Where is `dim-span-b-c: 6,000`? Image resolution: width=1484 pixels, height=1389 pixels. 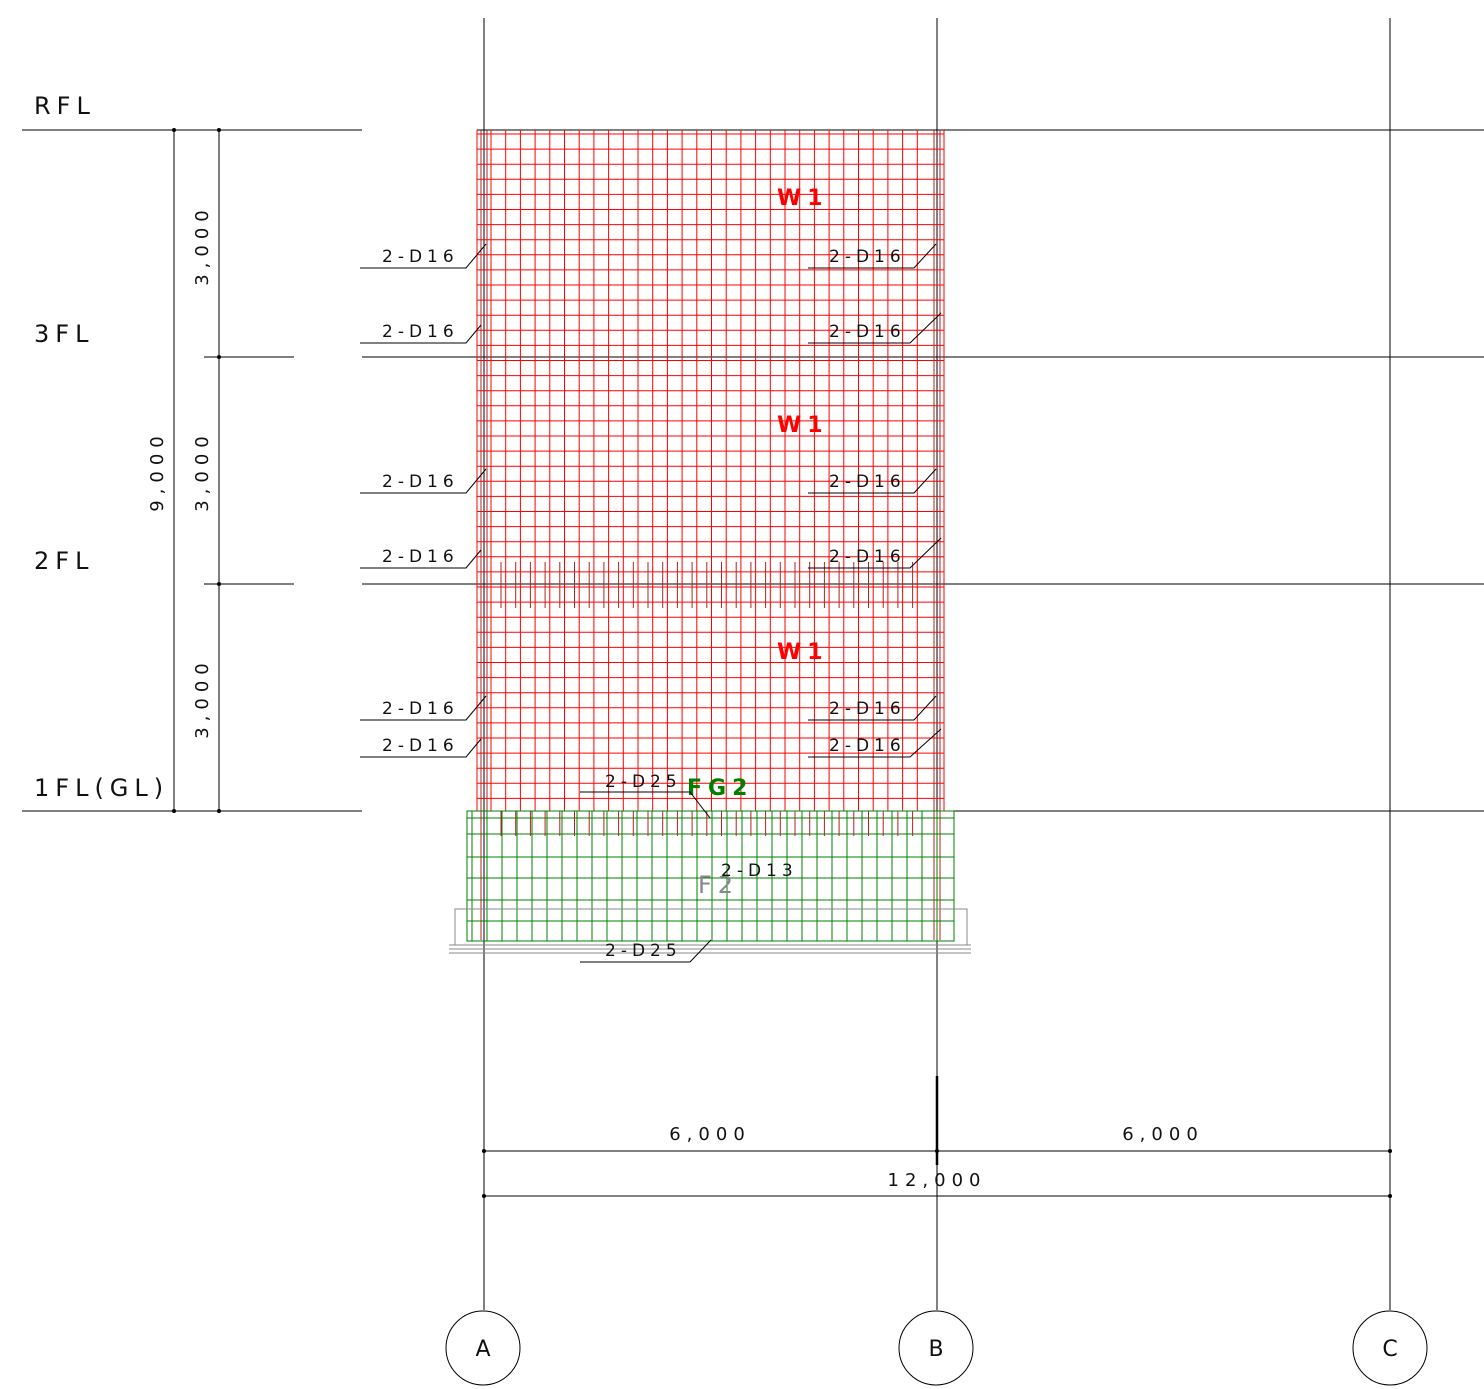
dim-span-b-c: 6,000 is located at coordinates (1163, 1134).